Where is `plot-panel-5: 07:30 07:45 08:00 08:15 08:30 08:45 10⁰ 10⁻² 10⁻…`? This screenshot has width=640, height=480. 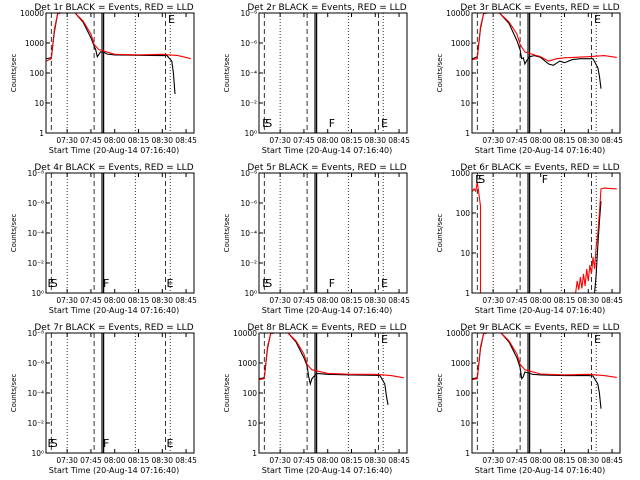 plot-panel-5: 07:30 07:45 08:00 08:15 08:30 08:45 10⁰ 10⁻² 10⁻… is located at coordinates (316, 239).